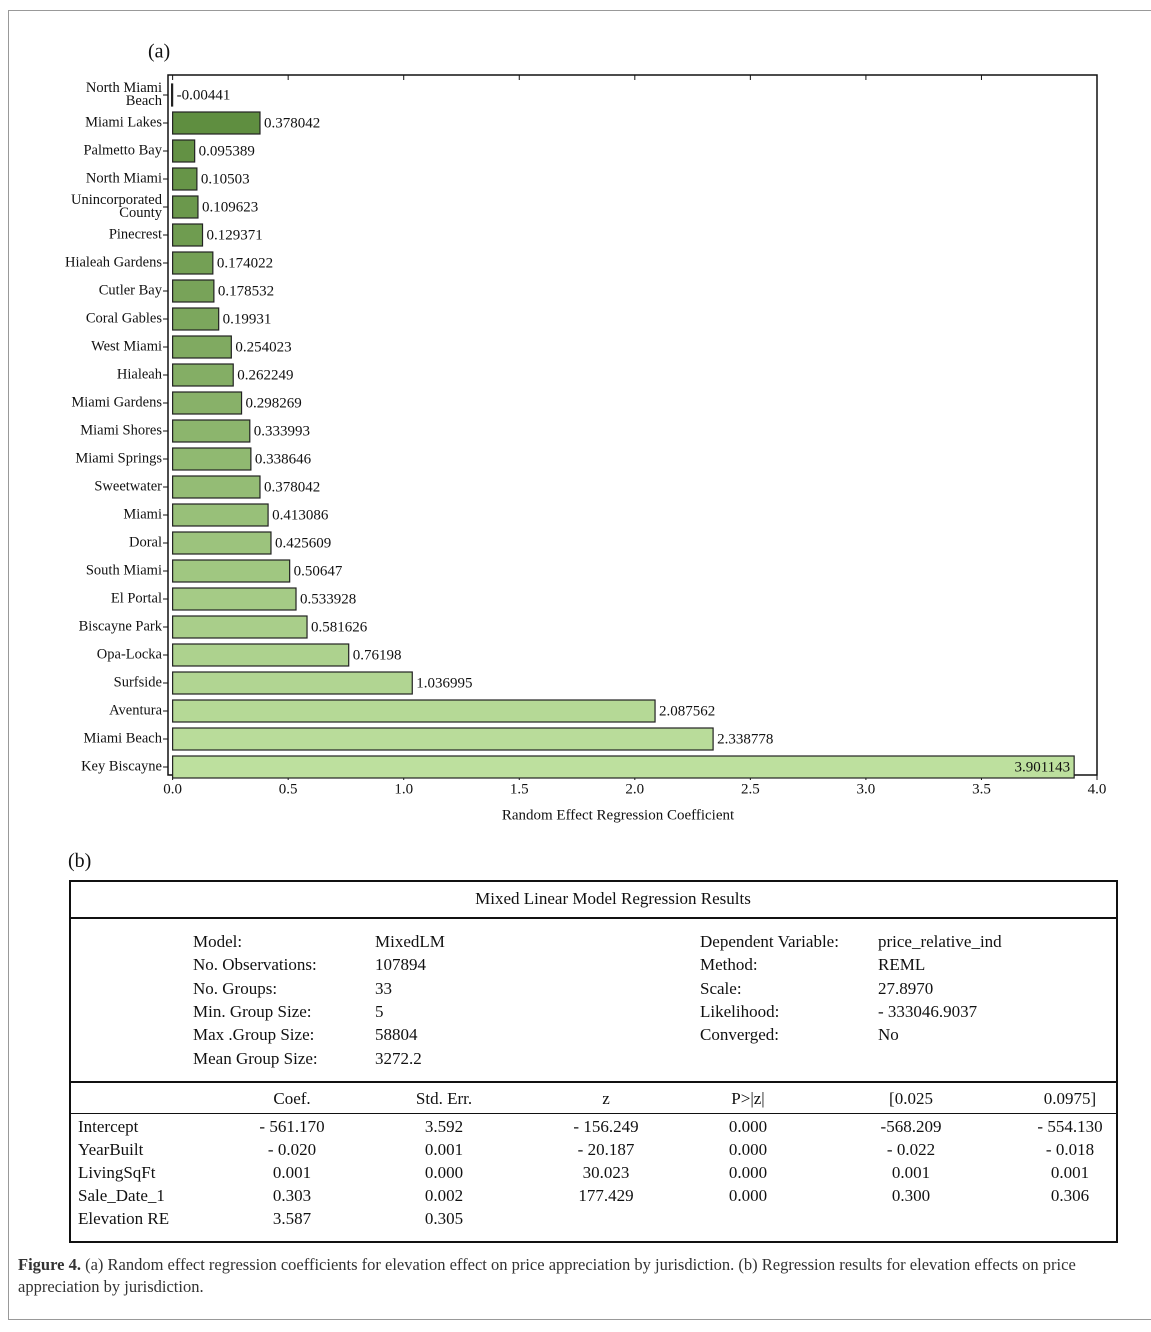 The width and height of the screenshot is (1151, 1332). I want to click on x-tick-label: 2.5, so click(750, 789).